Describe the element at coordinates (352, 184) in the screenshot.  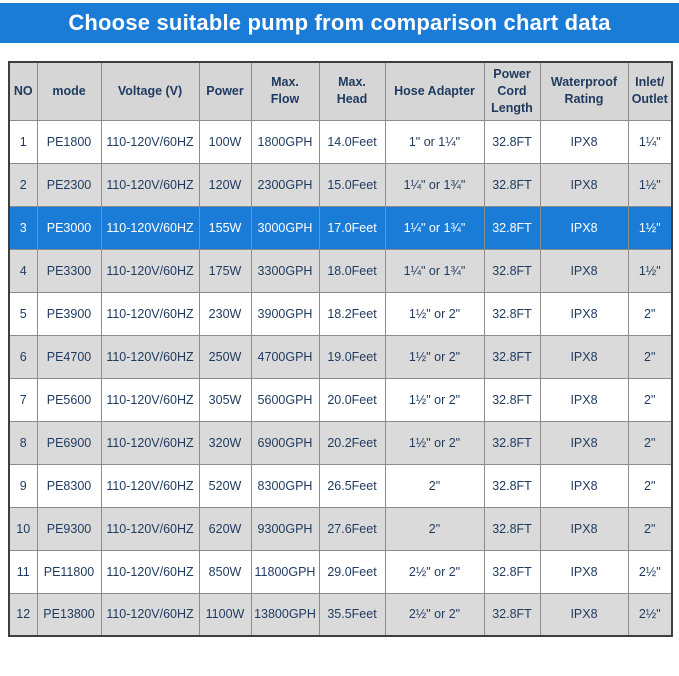
I see `table-cell: 15.0Feet` at that location.